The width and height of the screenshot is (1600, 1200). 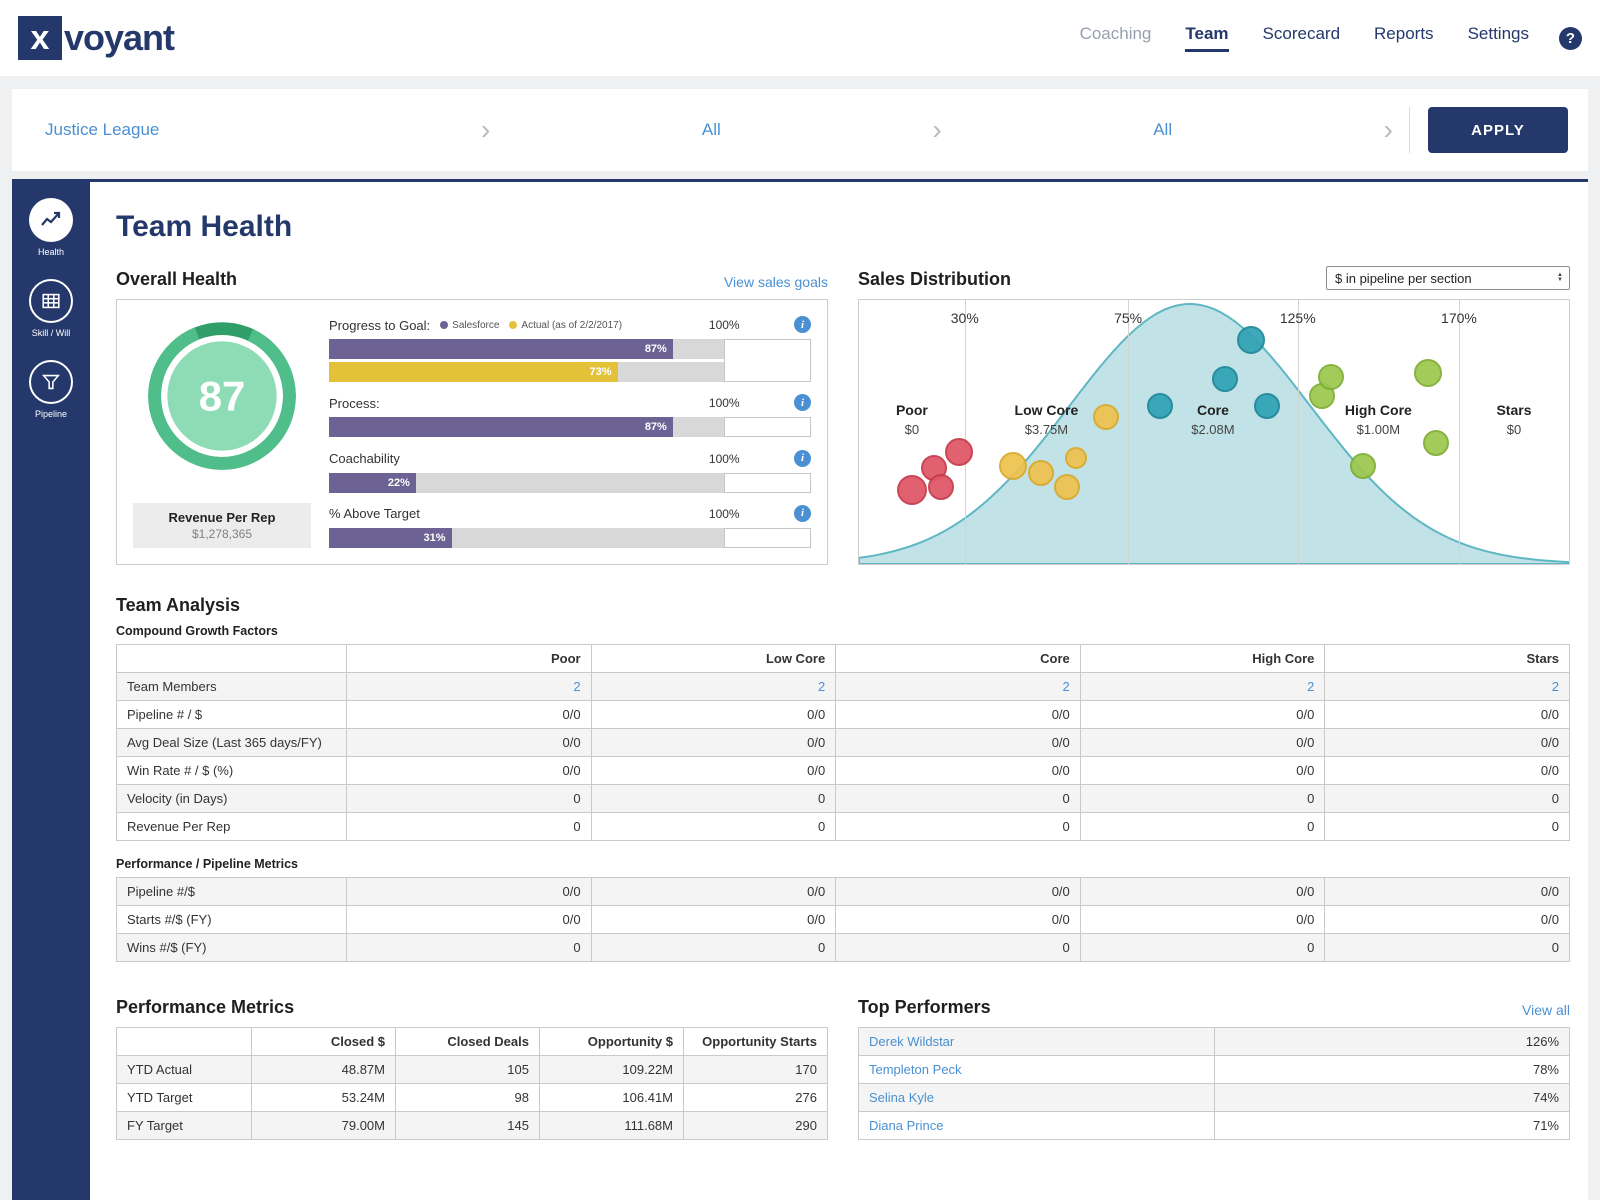 I want to click on main-nav: Coaching Team Scorecard Reports Settings, so click(x=1304, y=38).